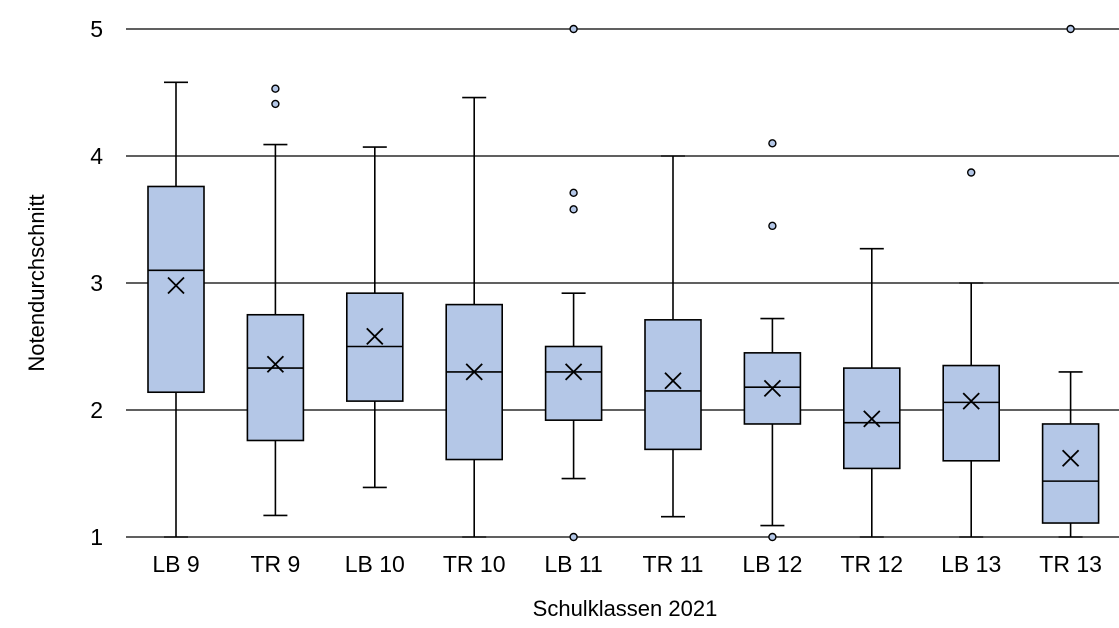  What do you see at coordinates (96, 29) in the screenshot?
I see `y-tick-label: 5` at bounding box center [96, 29].